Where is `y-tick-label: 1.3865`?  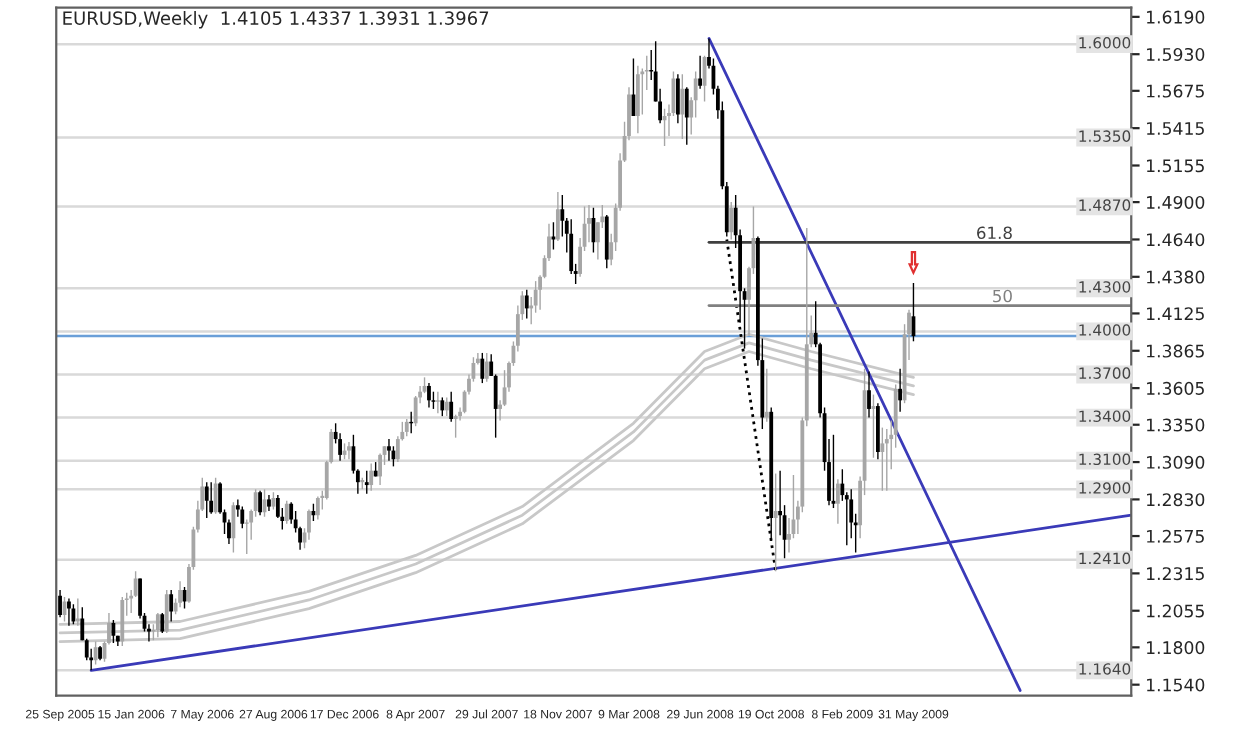 y-tick-label: 1.3865 is located at coordinates (1175, 351).